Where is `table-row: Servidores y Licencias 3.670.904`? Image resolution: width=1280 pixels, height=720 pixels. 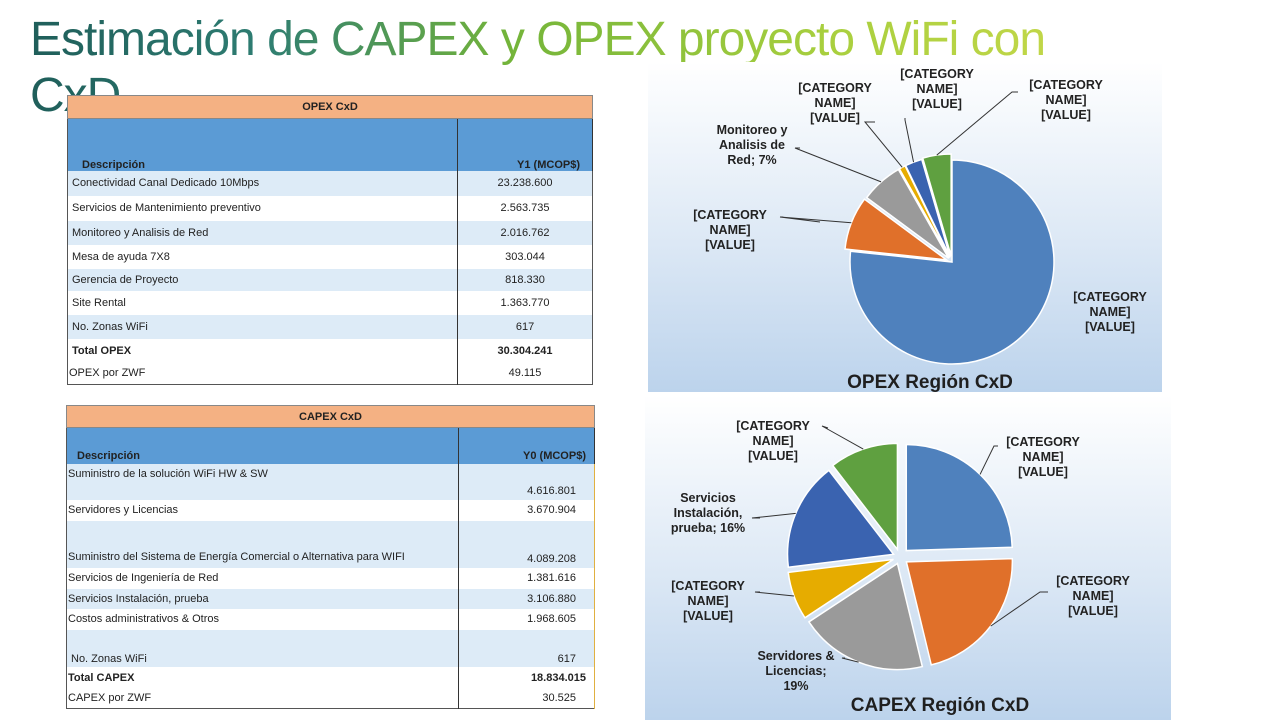 table-row: Servidores y Licencias 3.670.904 is located at coordinates (330, 510).